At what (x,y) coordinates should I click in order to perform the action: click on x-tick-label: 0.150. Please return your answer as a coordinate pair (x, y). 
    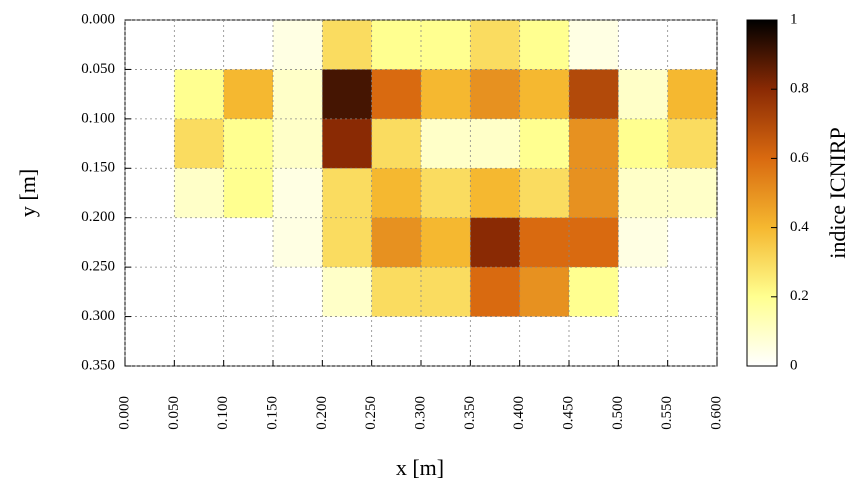
    Looking at the image, I should click on (272, 413).